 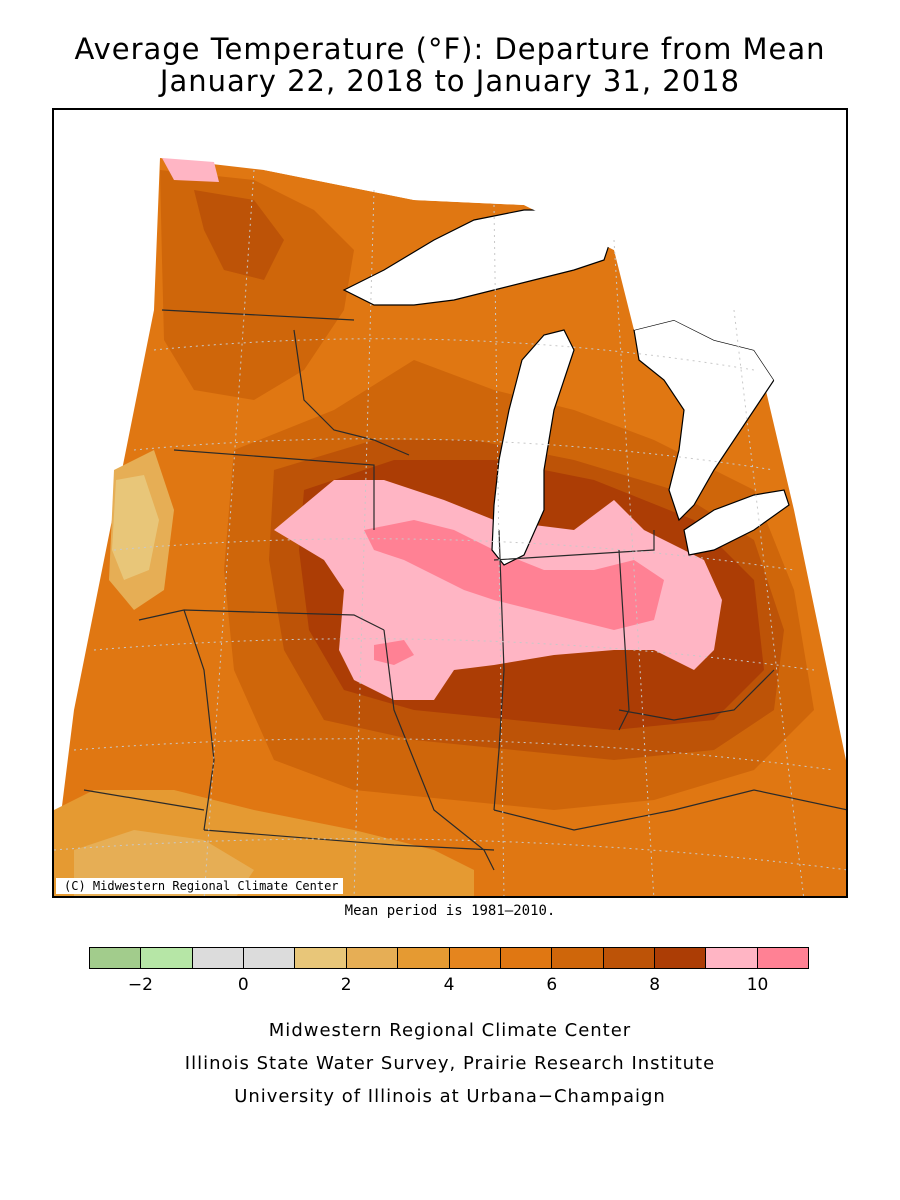 I want to click on copyright-label: (C) Midwestern Regional Climate Center, so click(x=199, y=886).